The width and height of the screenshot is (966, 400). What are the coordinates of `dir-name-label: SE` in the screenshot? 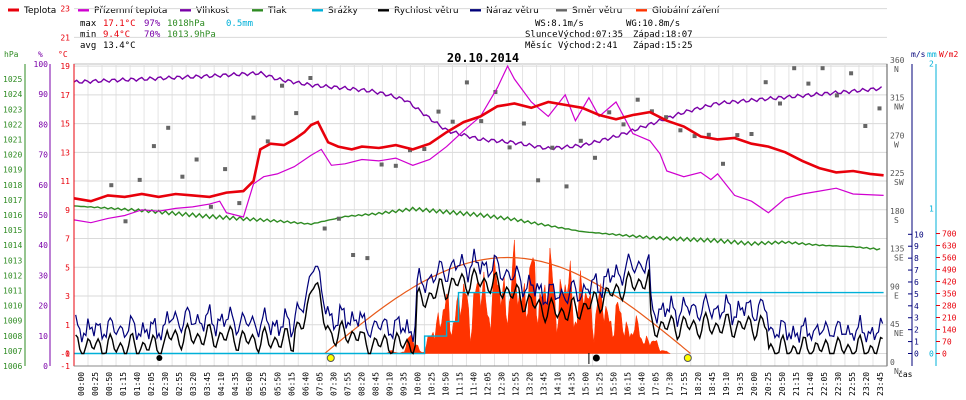 It's located at (899, 258).